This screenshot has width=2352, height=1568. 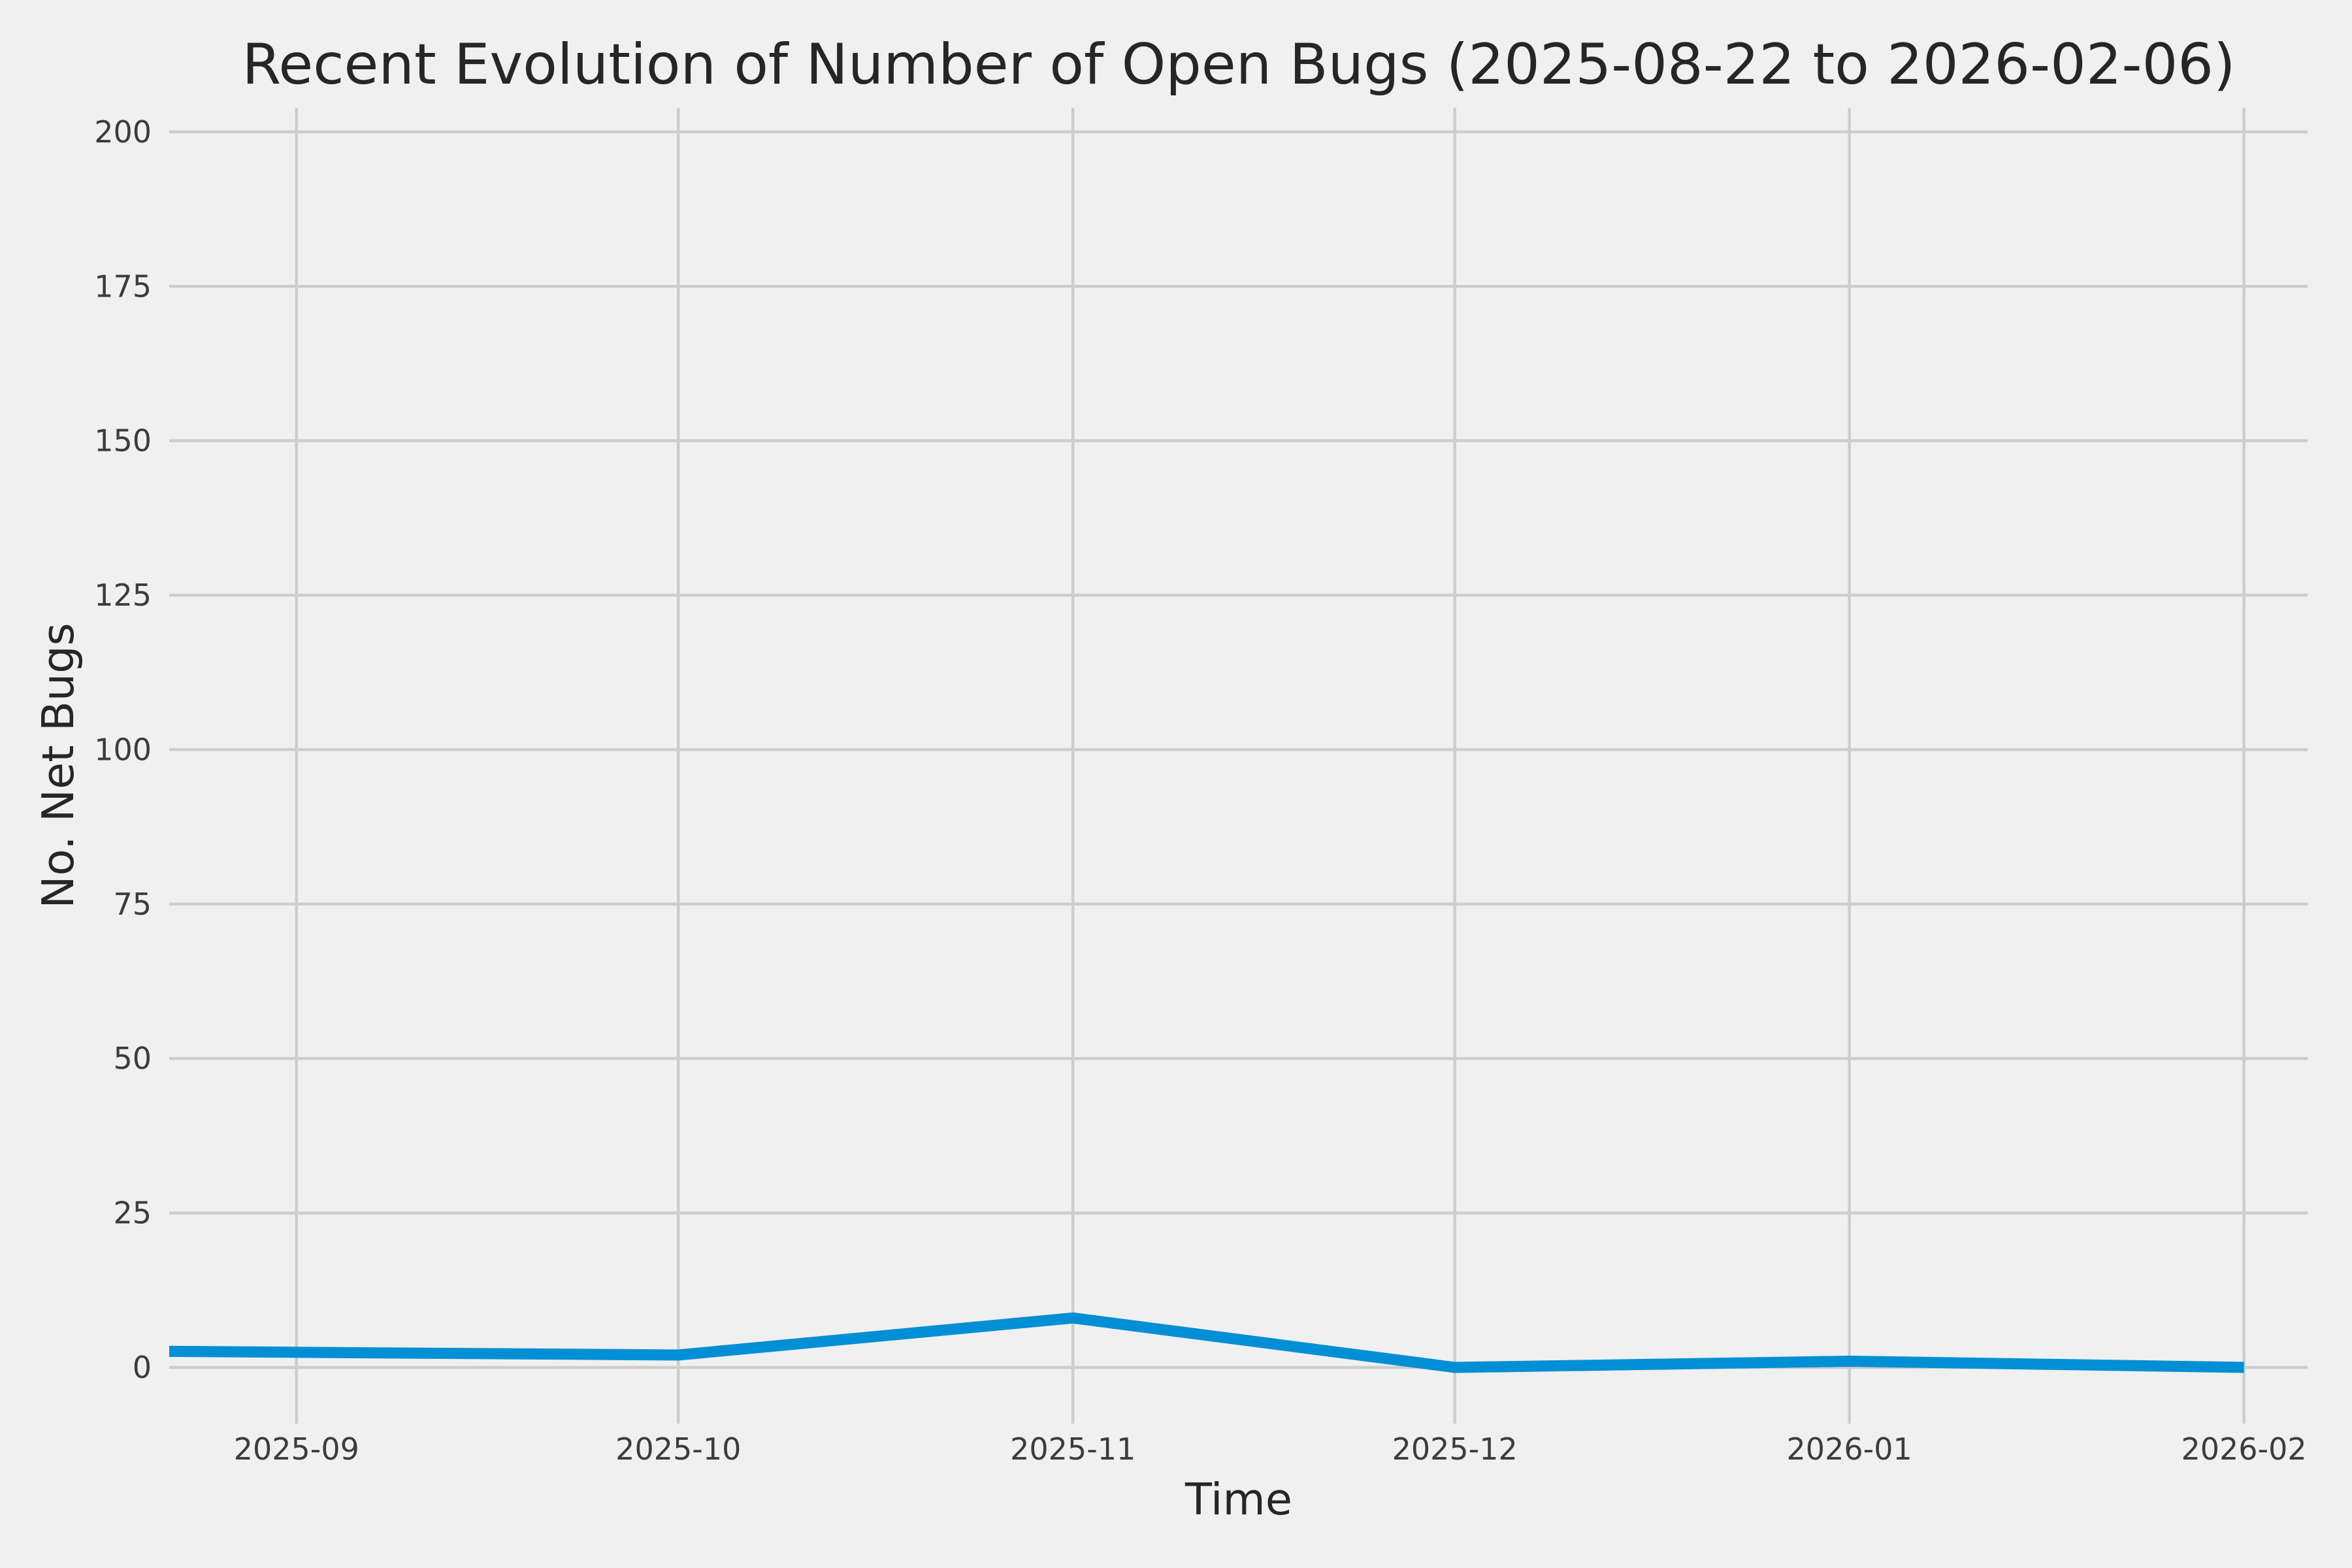 What do you see at coordinates (142, 1367) in the screenshot?
I see `y-tick-label-0: 0` at bounding box center [142, 1367].